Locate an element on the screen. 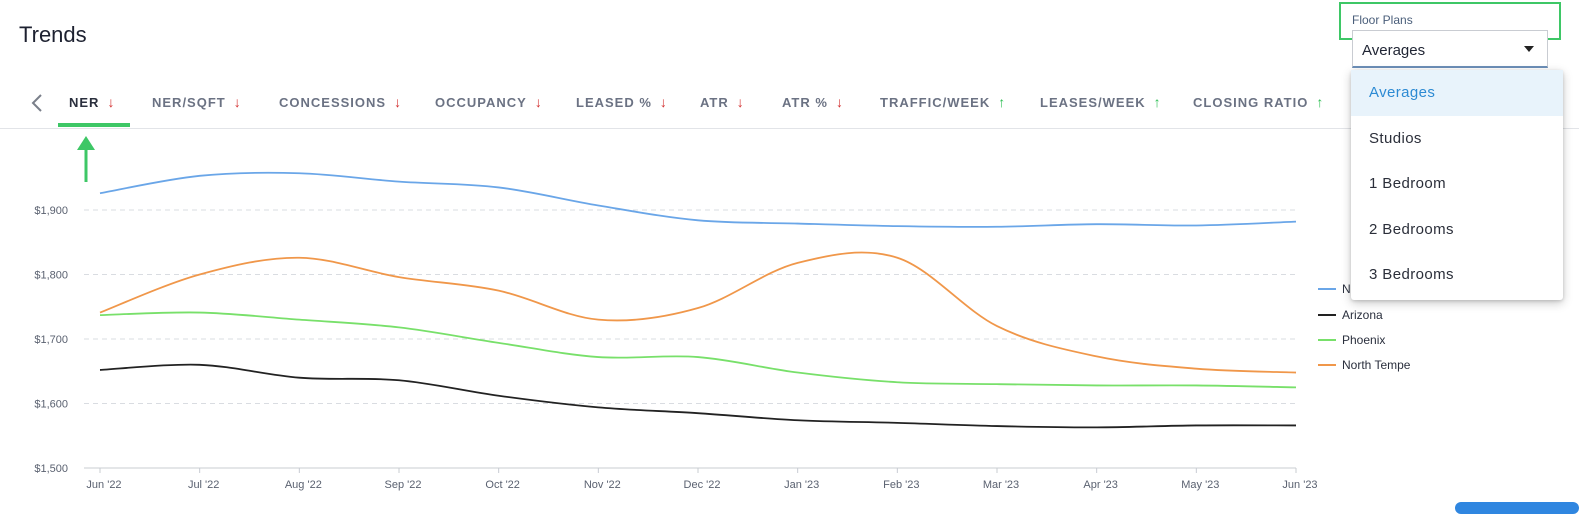 Image resolution: width=1579 pixels, height=514 pixels. tab-closing-ratio: CLOSING RATIO ↑ is located at coordinates (1258, 102).